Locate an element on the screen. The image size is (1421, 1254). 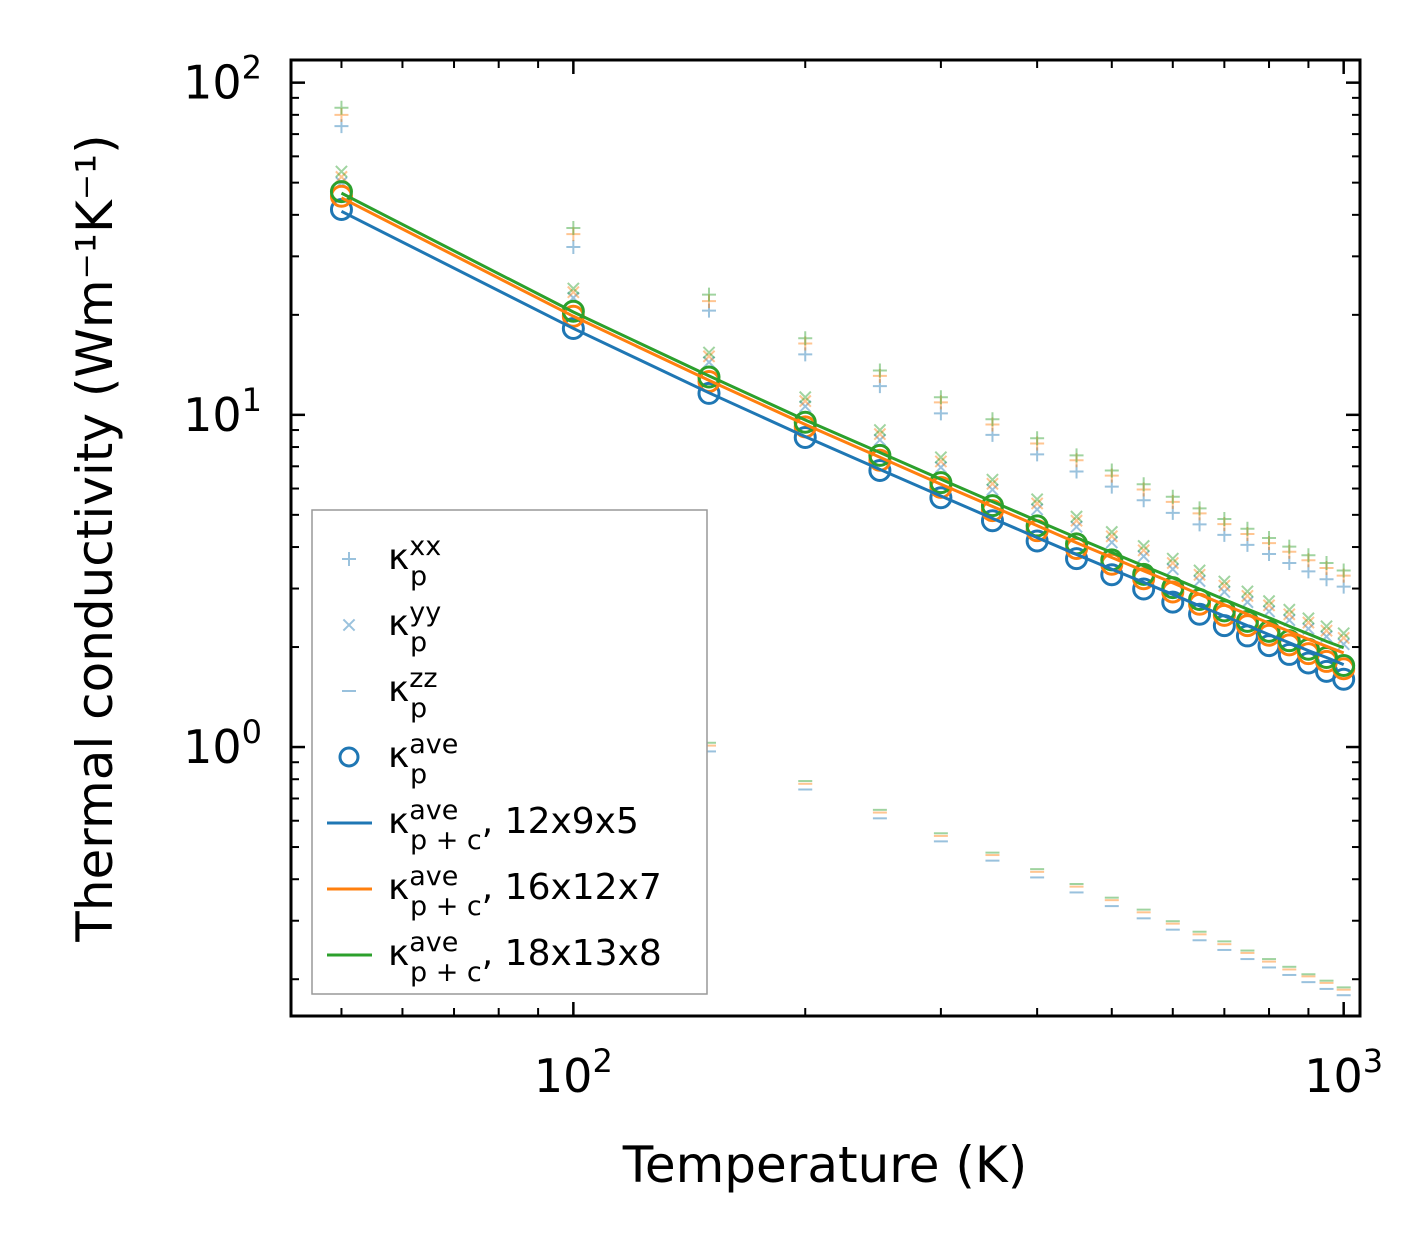
legend-box is located at coordinates (509, 752).